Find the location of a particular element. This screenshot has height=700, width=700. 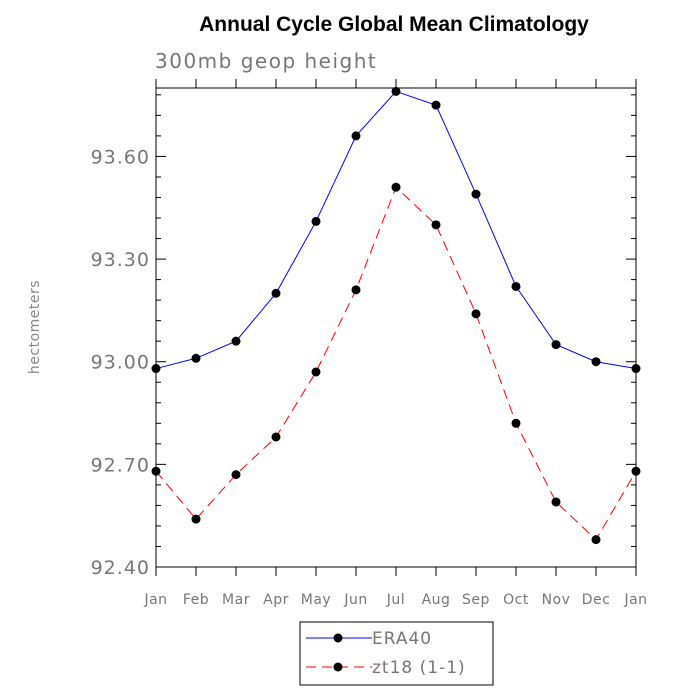

chart-subtitle: 300mb geop height is located at coordinates (266, 61).